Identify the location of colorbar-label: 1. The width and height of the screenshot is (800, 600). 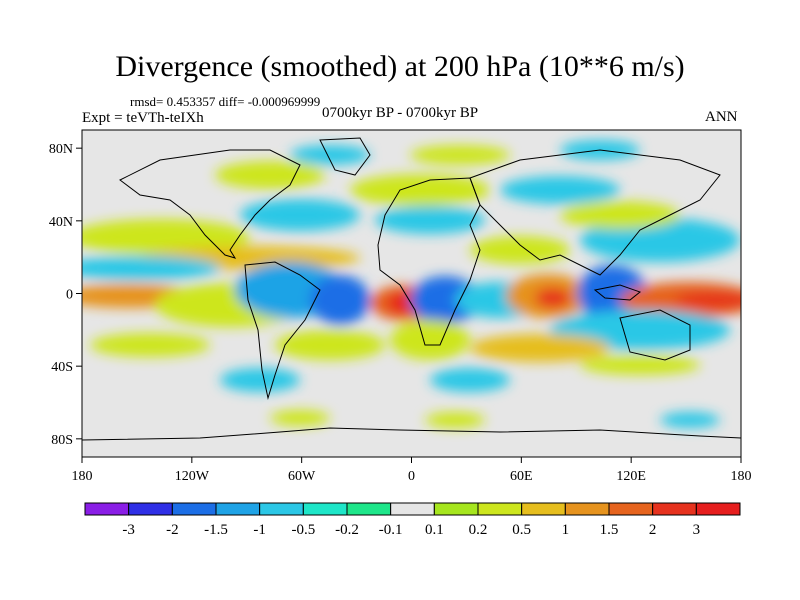
(566, 530).